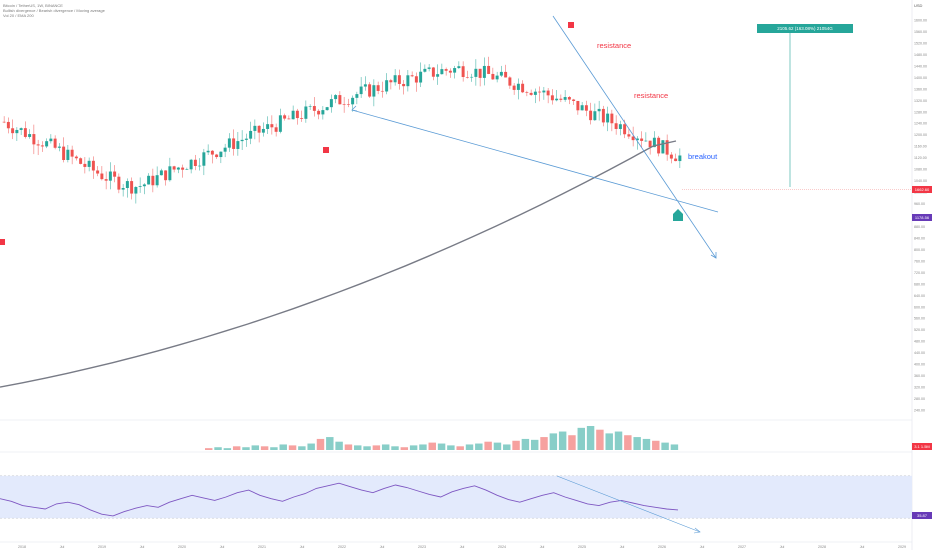  Describe the element at coordinates (920, 158) in the screenshot. I see `y-tick-label: 1120.00` at that location.